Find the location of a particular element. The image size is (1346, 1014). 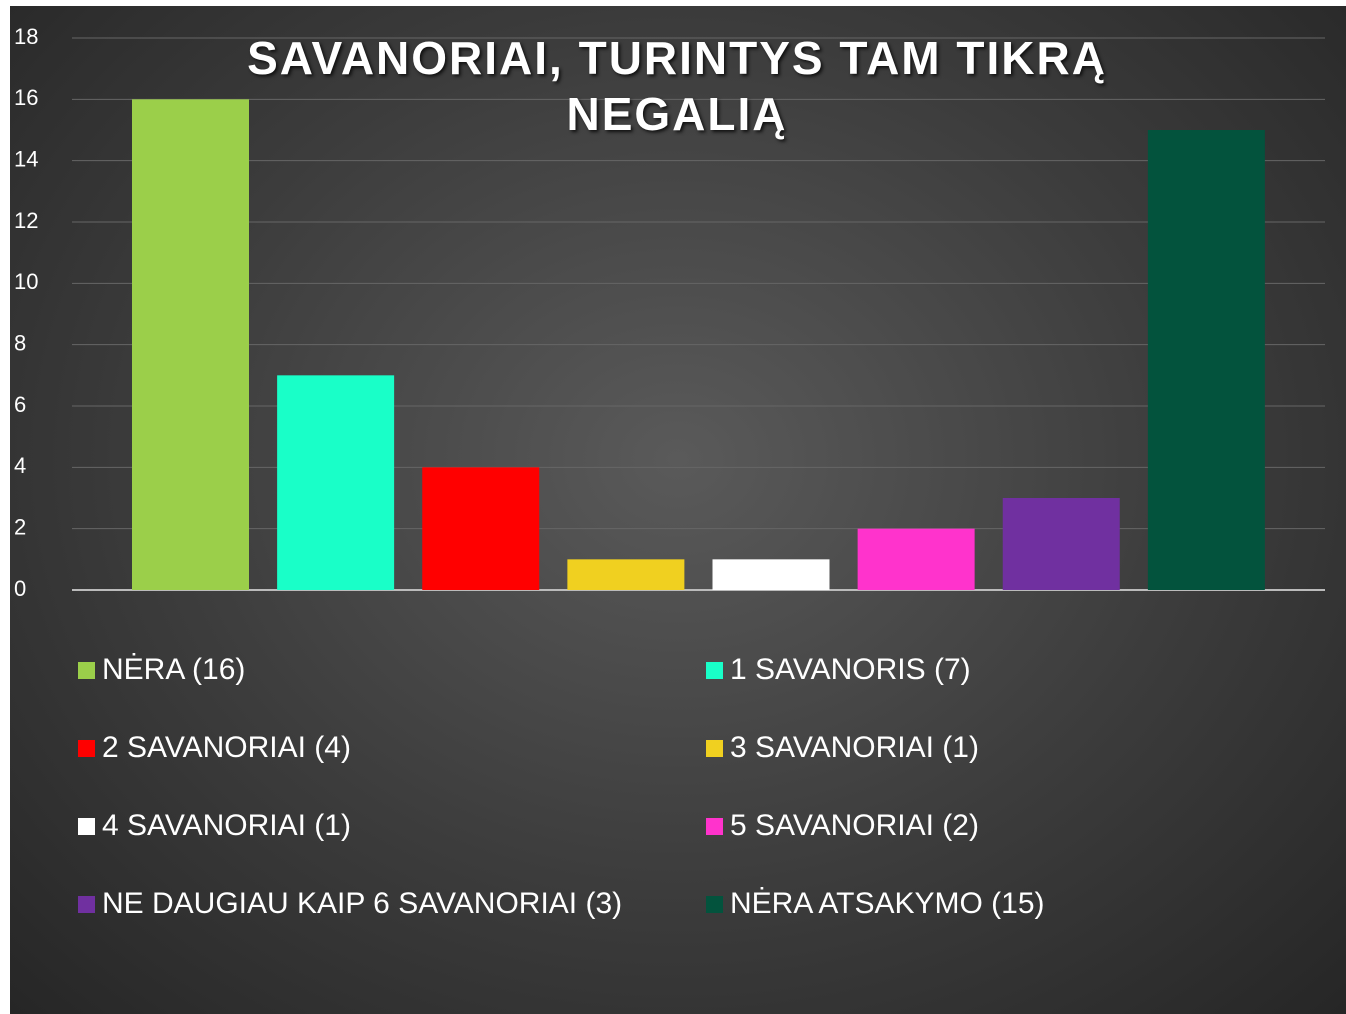

y-tick-label: 14 is located at coordinates (26, 158).